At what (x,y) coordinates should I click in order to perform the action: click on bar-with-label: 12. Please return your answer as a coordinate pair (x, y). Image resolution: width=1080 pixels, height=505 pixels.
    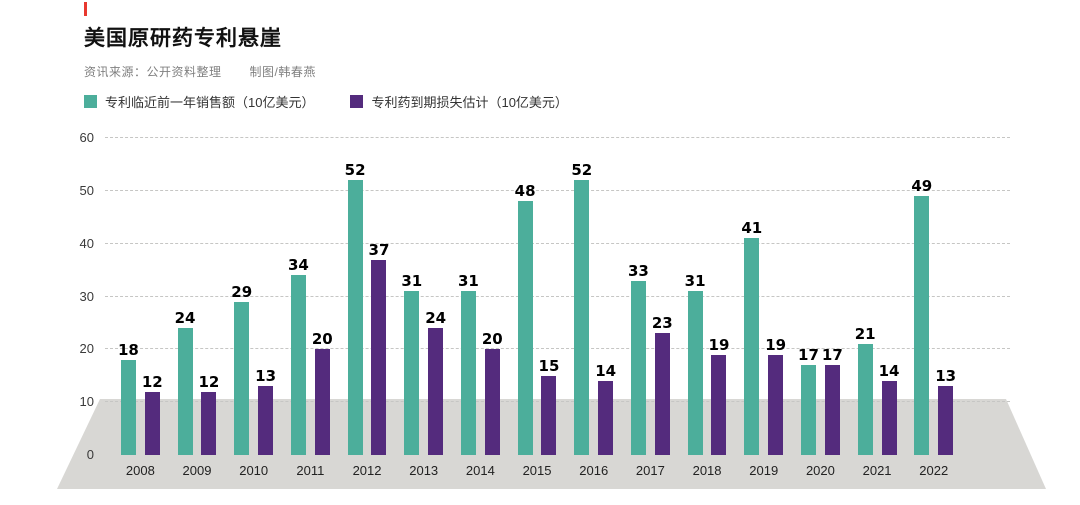
    Looking at the image, I should click on (209, 413).